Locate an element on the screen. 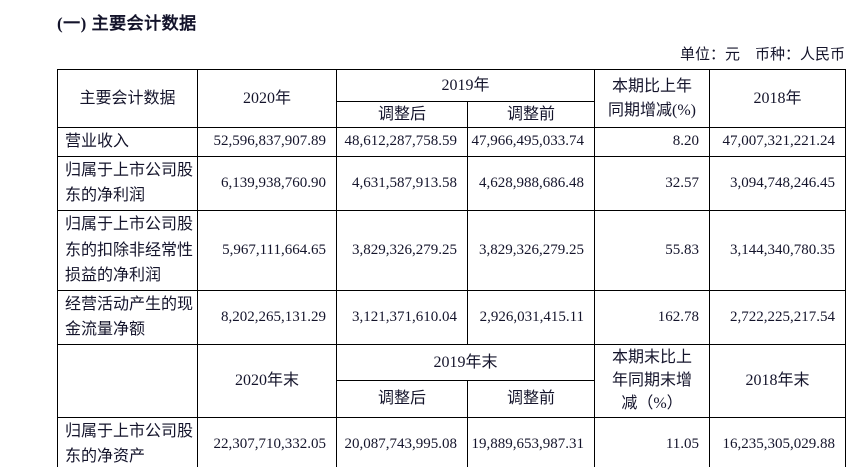 This screenshot has width=859, height=467. cell-2018: 16,235,305,029.88 is located at coordinates (778, 441).